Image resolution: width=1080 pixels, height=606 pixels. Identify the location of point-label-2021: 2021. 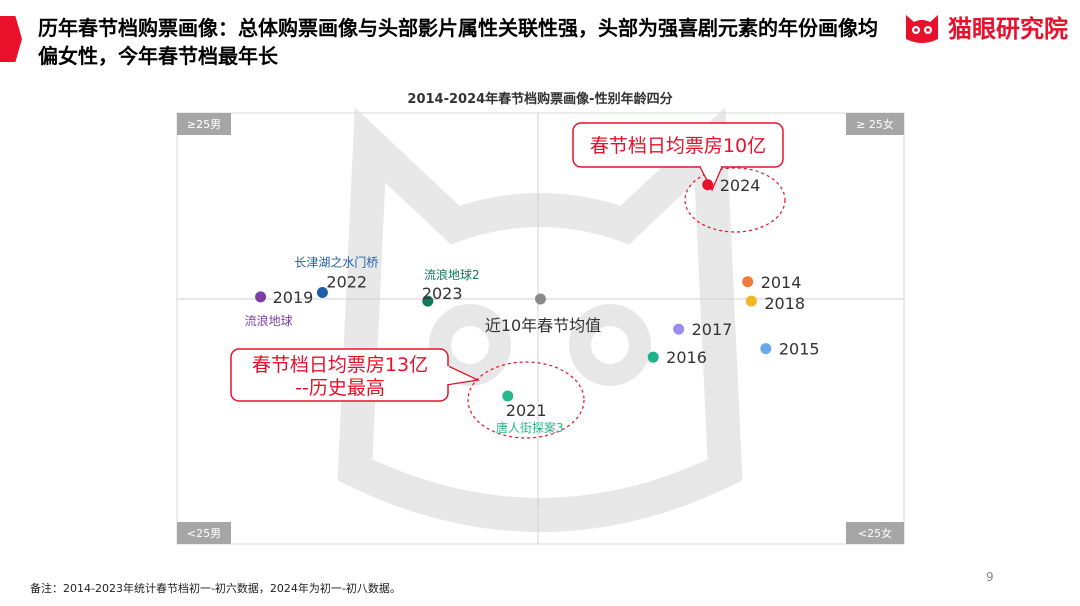
(526, 410).